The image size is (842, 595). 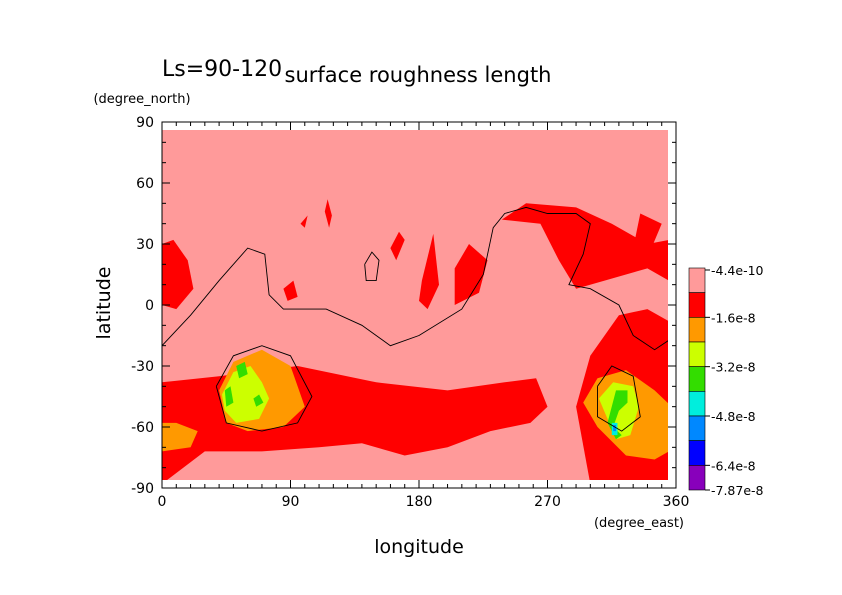 What do you see at coordinates (639, 523) in the screenshot?
I see `x-unit-label: (degree_east)` at bounding box center [639, 523].